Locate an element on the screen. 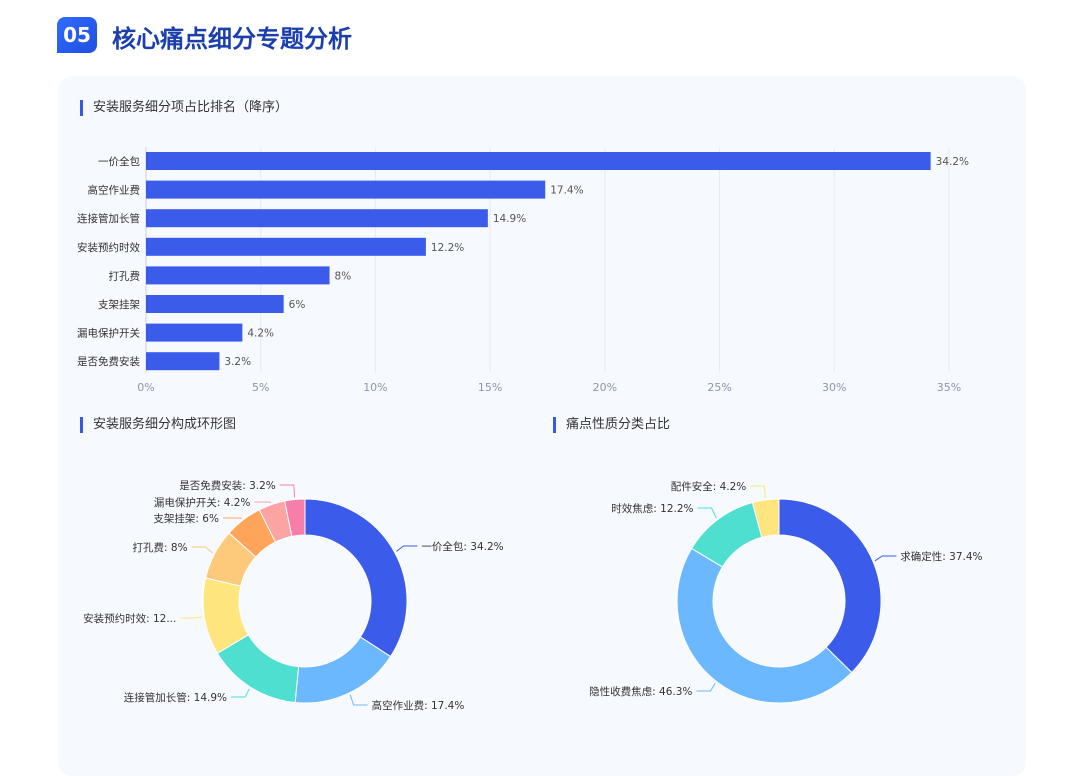 The image size is (1080, 776). donut-slice-label: 配件安全: 4.2% is located at coordinates (709, 486).